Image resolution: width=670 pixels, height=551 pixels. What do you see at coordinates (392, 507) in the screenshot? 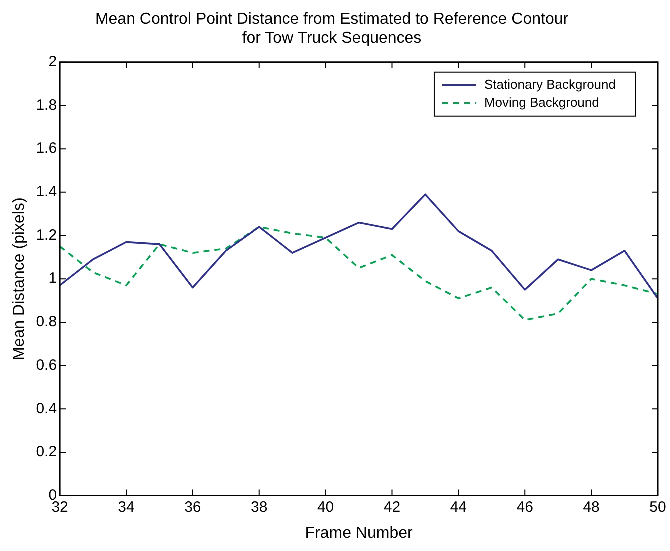
I see `x-tick-label: 42` at bounding box center [392, 507].